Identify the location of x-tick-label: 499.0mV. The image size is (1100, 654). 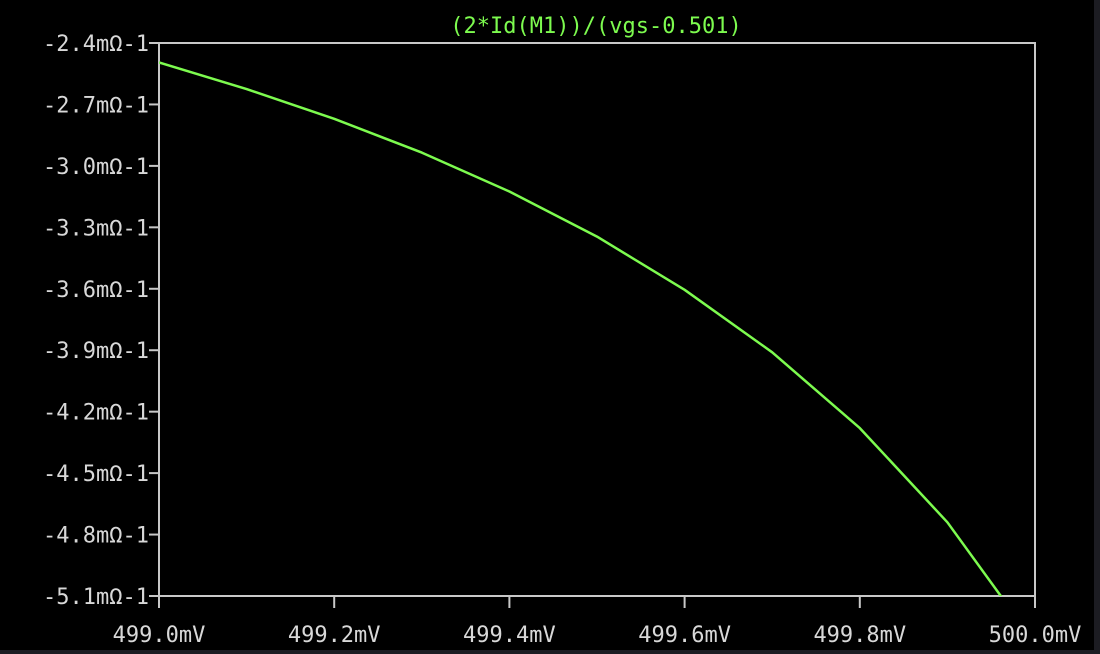
(159, 635).